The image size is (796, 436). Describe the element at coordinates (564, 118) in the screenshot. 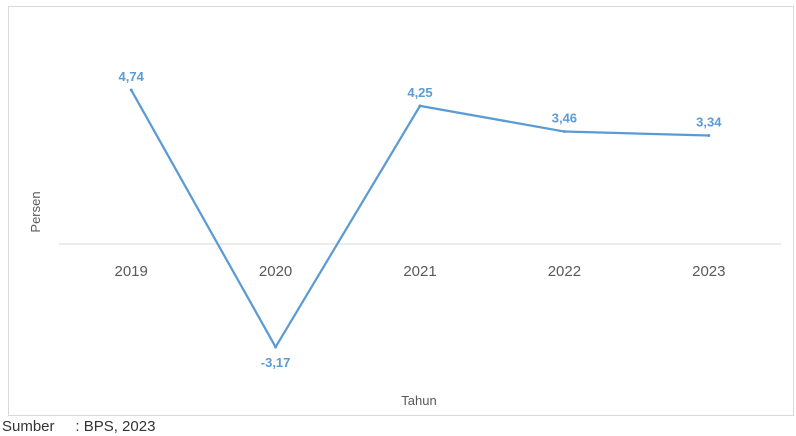

I see `data-label: 3,46` at that location.